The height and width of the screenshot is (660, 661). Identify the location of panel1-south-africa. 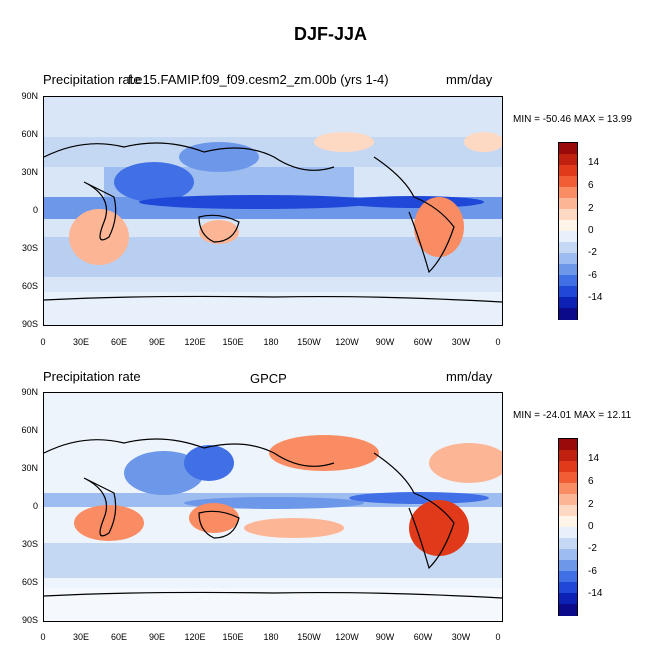
(99, 237).